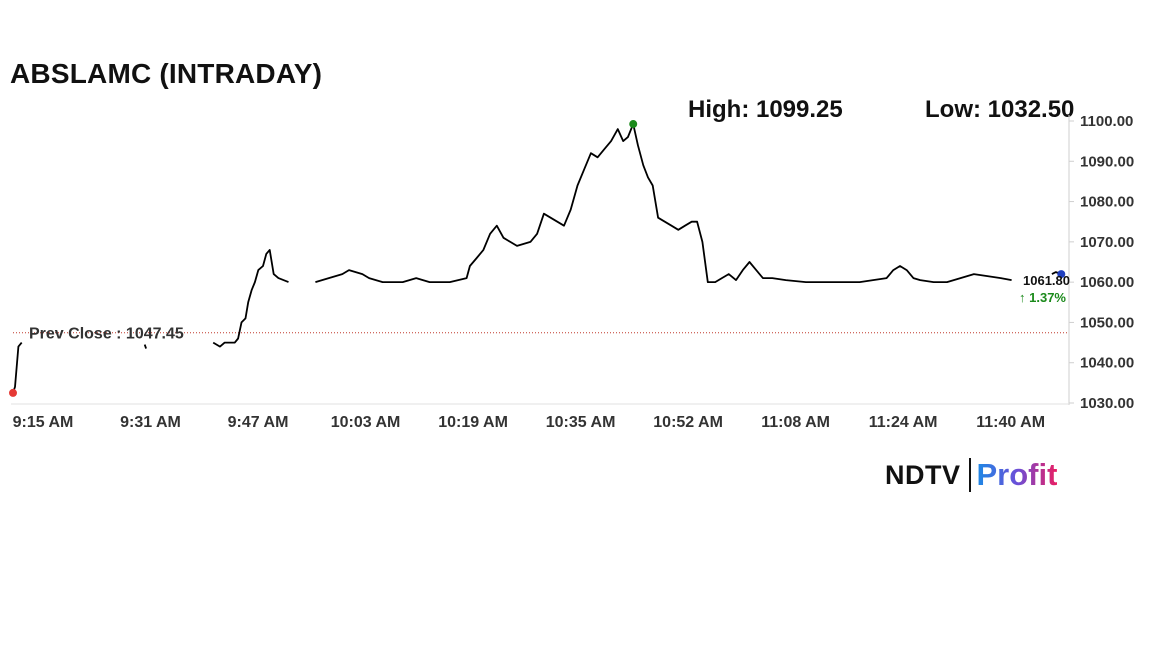 The image size is (1152, 648). What do you see at coordinates (1010, 422) in the screenshot?
I see `x-tick-label: 11:40 AM` at bounding box center [1010, 422].